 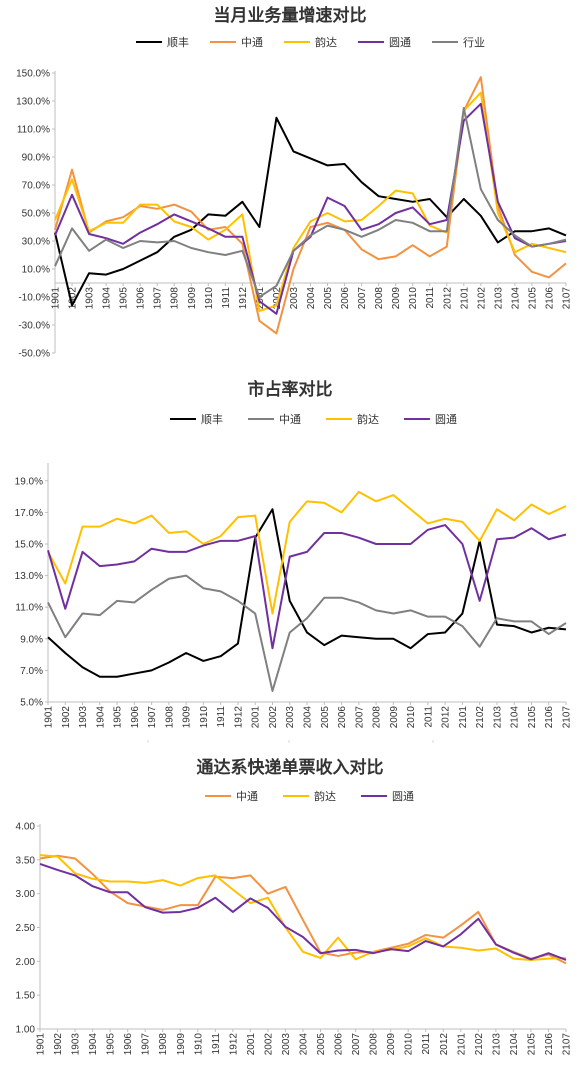 I want to click on x-tick-label: 2107, so click(x=567, y=1044).